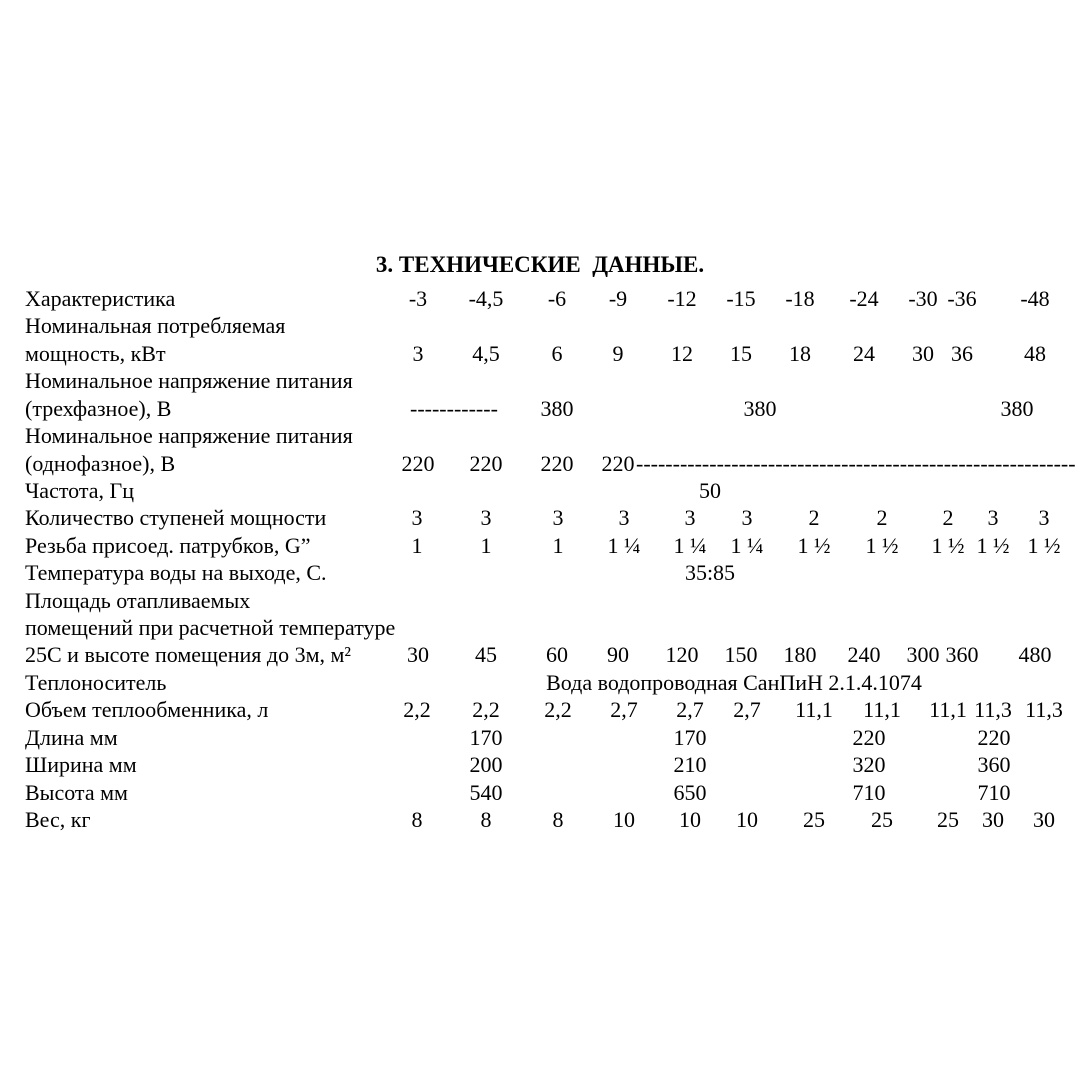 The height and width of the screenshot is (1080, 1080). What do you see at coordinates (923, 298) in the screenshot?
I see `table-cell: -30` at bounding box center [923, 298].